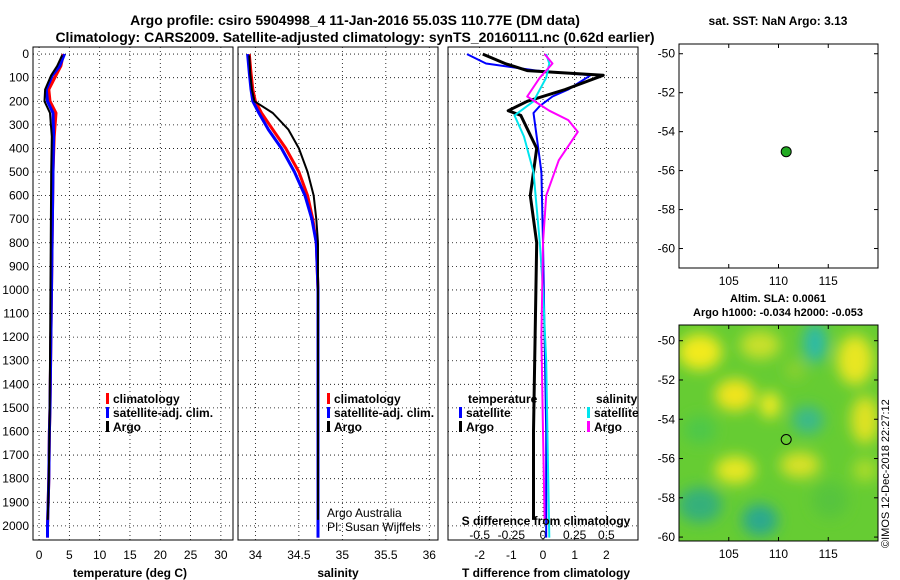 The image size is (900, 580). I want to click on s-difference-axis-label: S difference from climatology, so click(546, 521).